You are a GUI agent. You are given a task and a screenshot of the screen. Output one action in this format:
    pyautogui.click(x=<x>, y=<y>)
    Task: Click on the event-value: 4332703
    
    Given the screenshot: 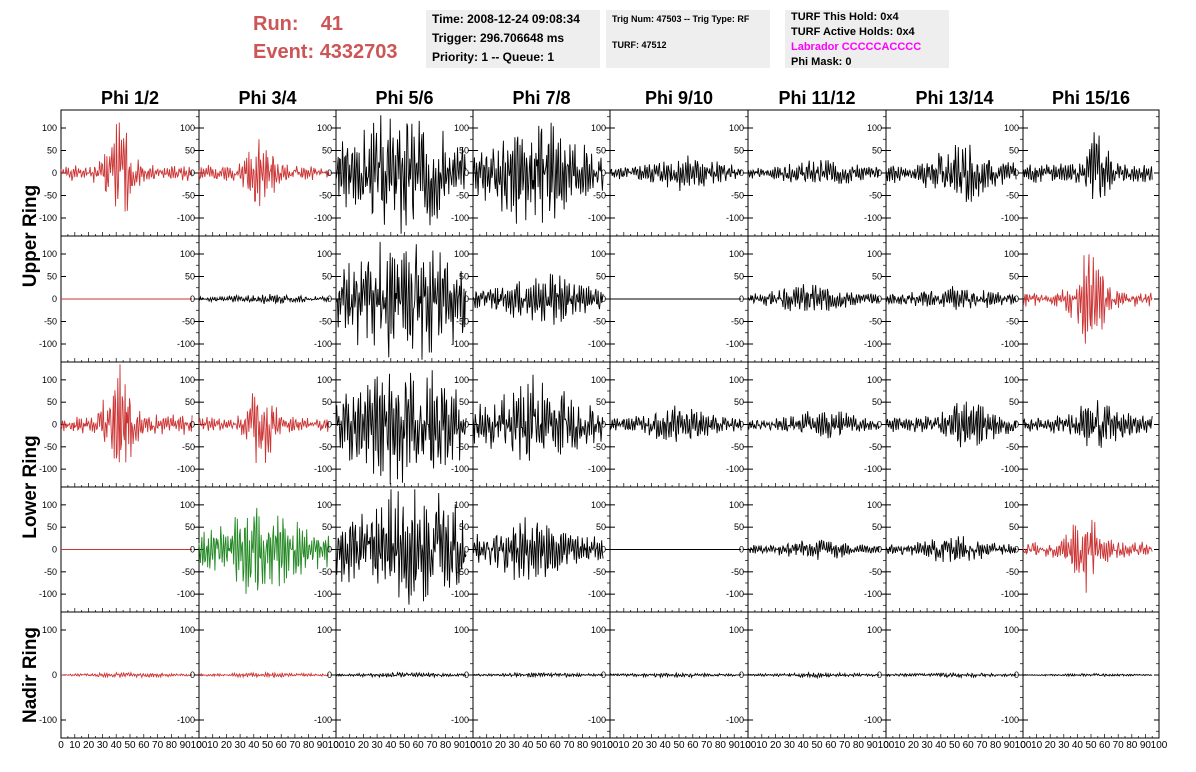 What is the action you would take?
    pyautogui.click(x=358, y=52)
    